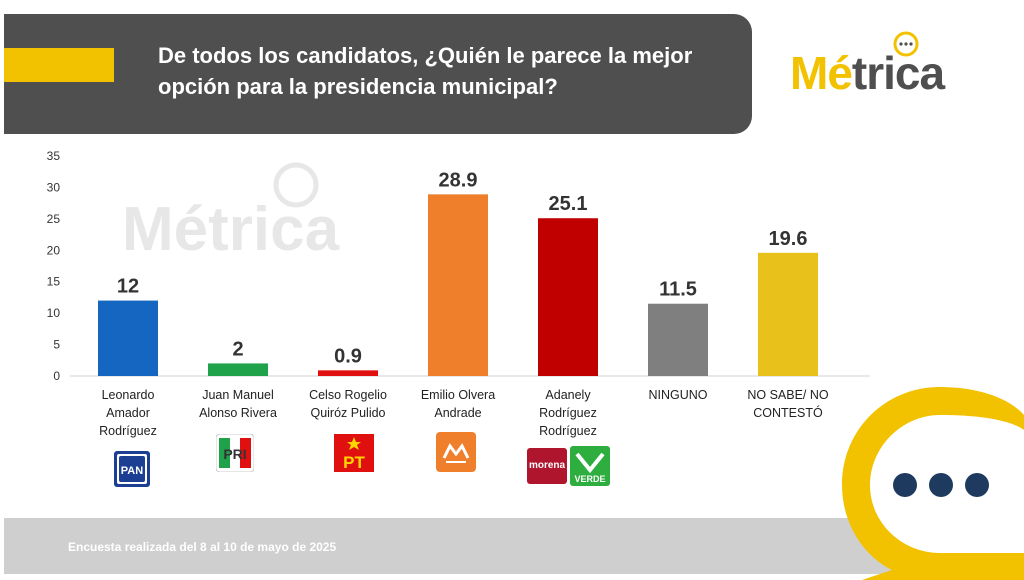  Describe the element at coordinates (54, 282) in the screenshot. I see `y-tick-label: 15` at that location.